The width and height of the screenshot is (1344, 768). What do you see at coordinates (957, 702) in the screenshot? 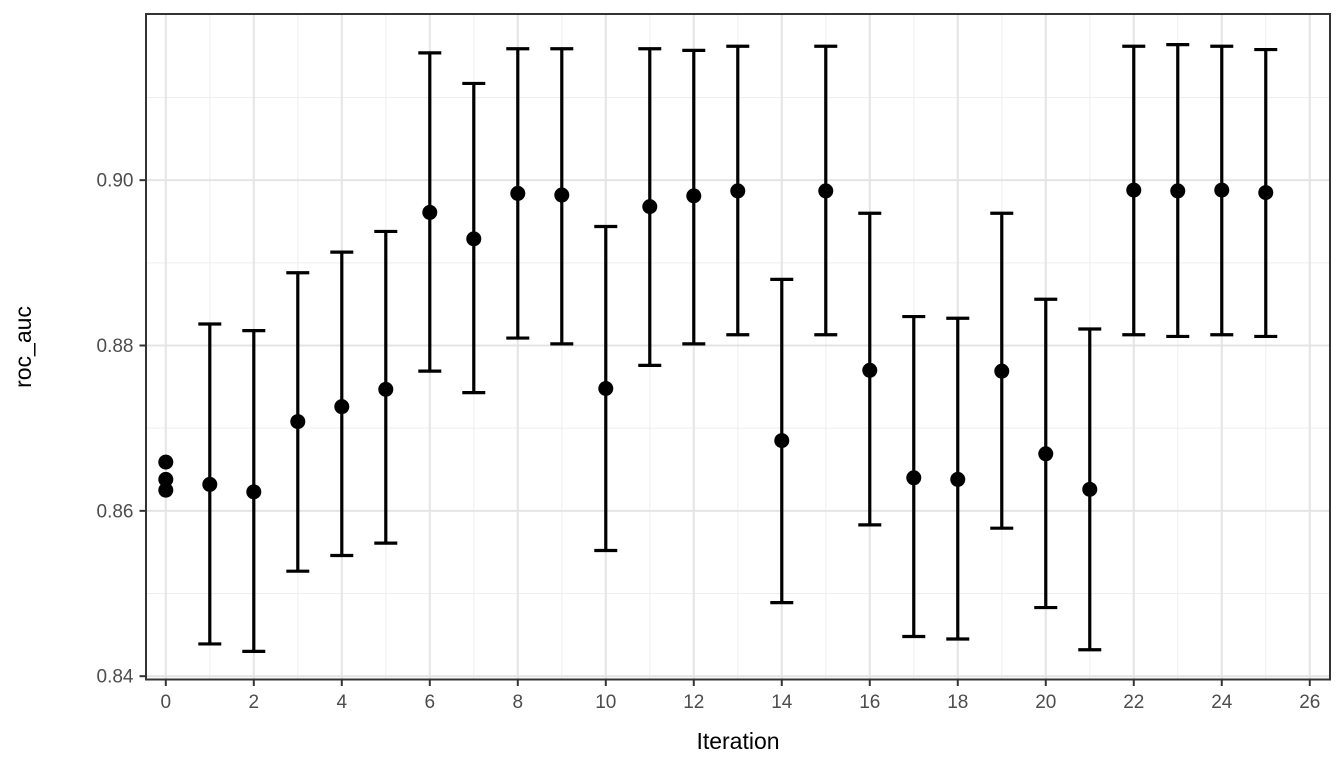
I see `x-tick-label: 18` at bounding box center [957, 702].